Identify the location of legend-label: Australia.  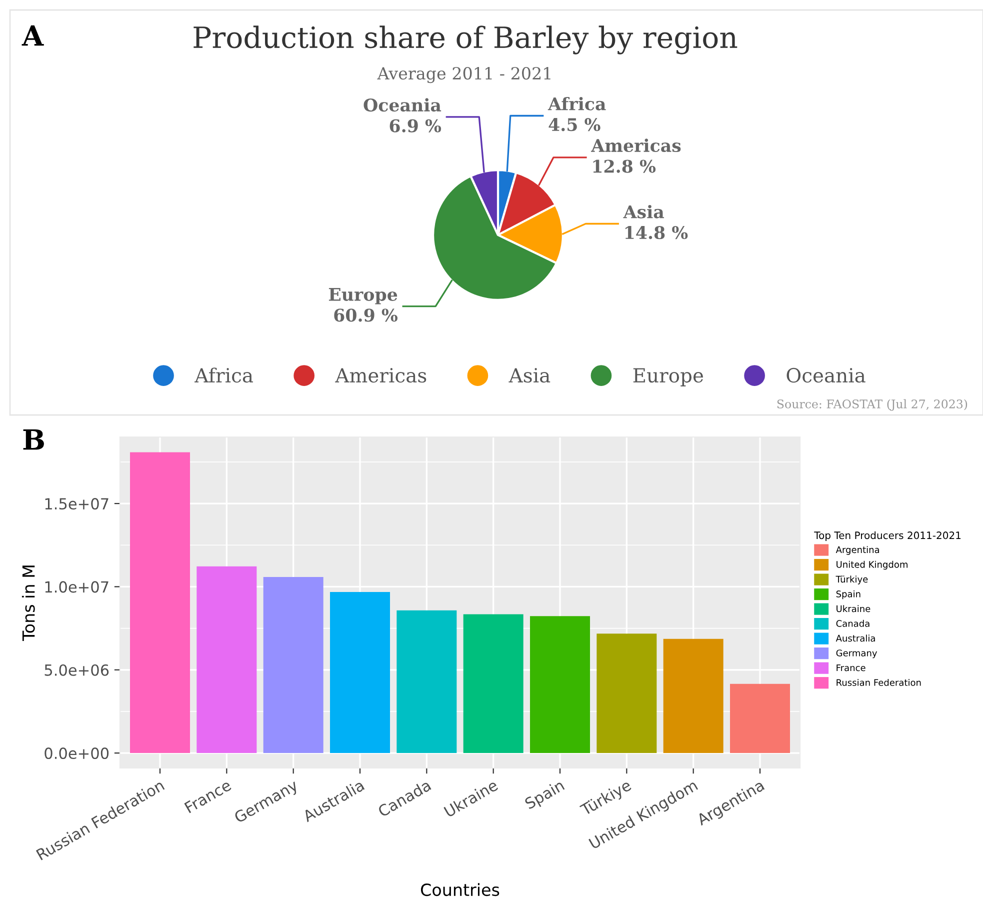
(855, 638).